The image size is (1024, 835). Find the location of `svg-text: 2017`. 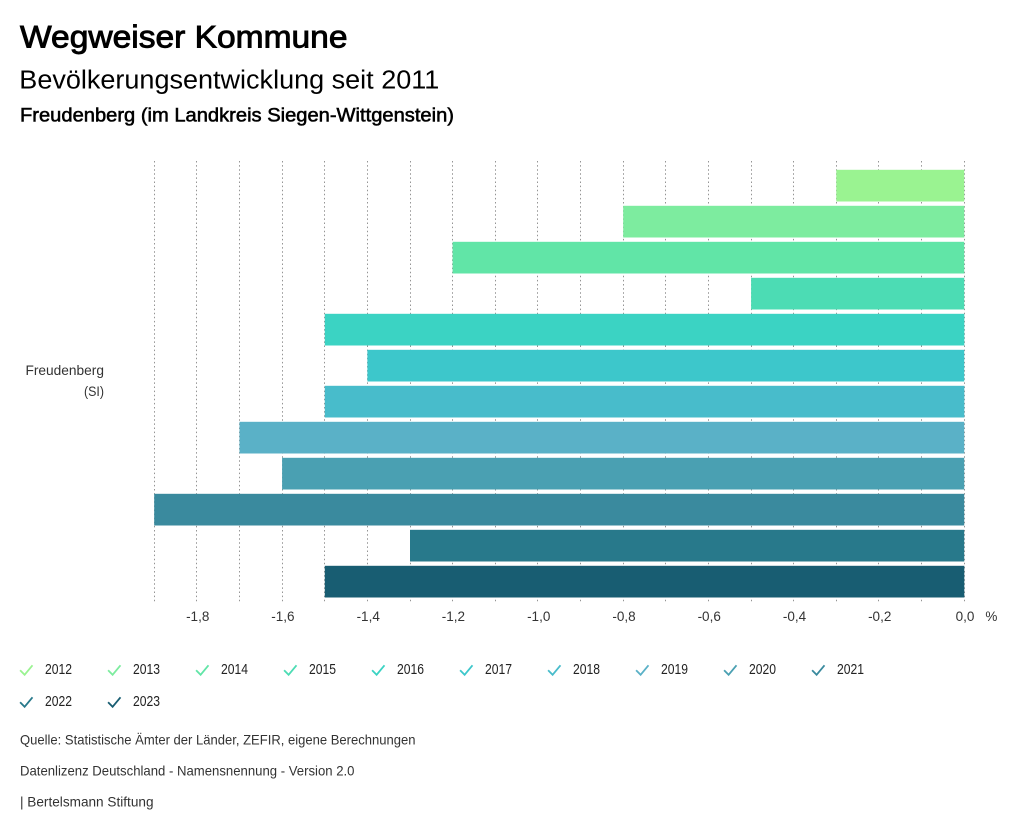

svg-text: 2017 is located at coordinates (498, 670).